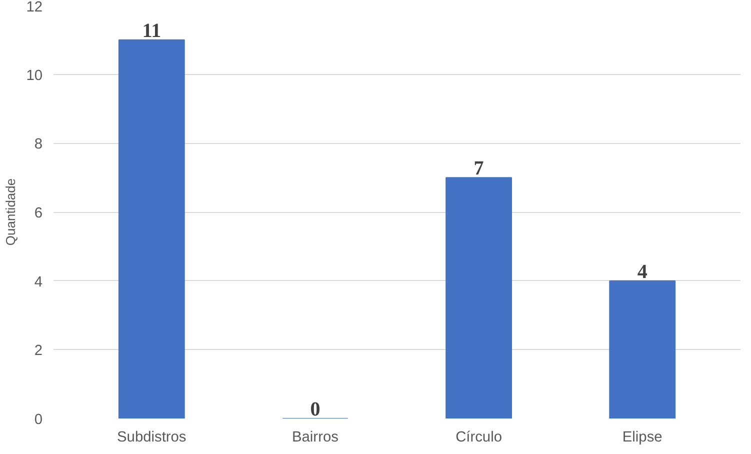  Describe the element at coordinates (315, 438) in the screenshot. I see `x-tick-label: Bairros` at that location.